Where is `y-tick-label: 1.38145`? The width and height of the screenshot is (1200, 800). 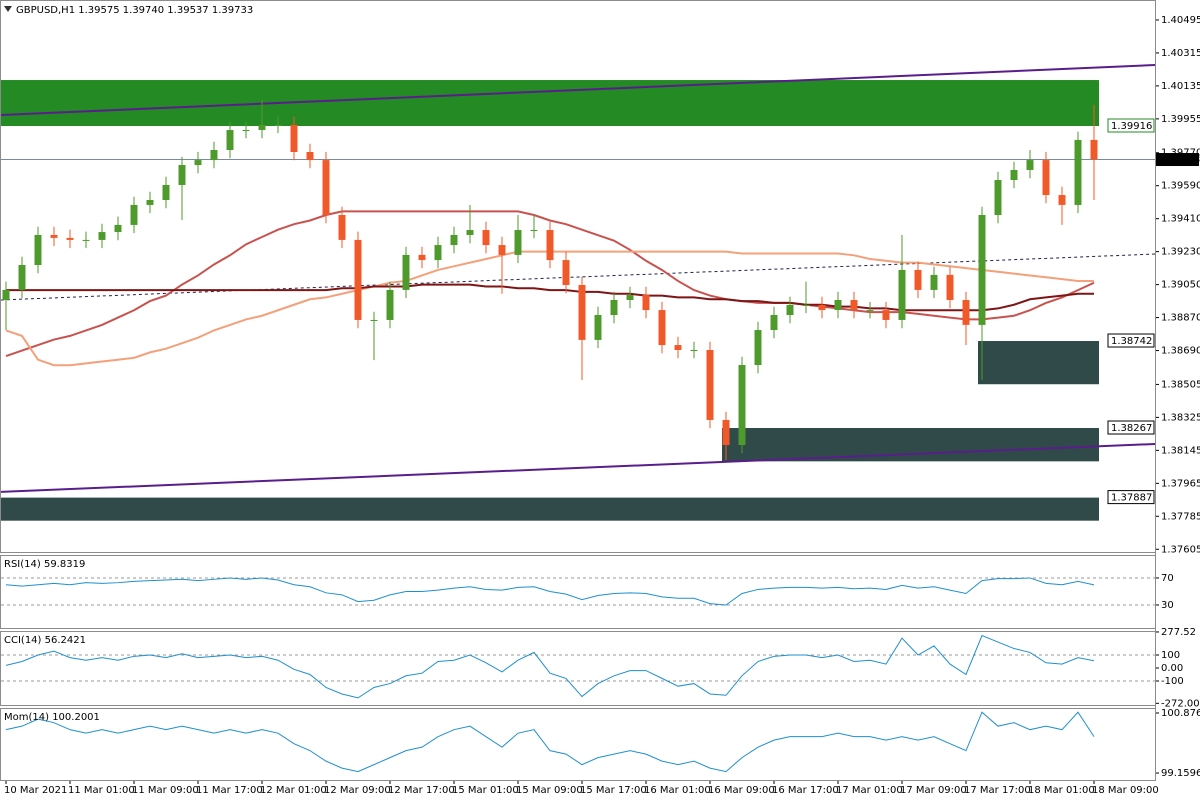
y-tick-label: 1.38145 is located at coordinates (1180, 450).